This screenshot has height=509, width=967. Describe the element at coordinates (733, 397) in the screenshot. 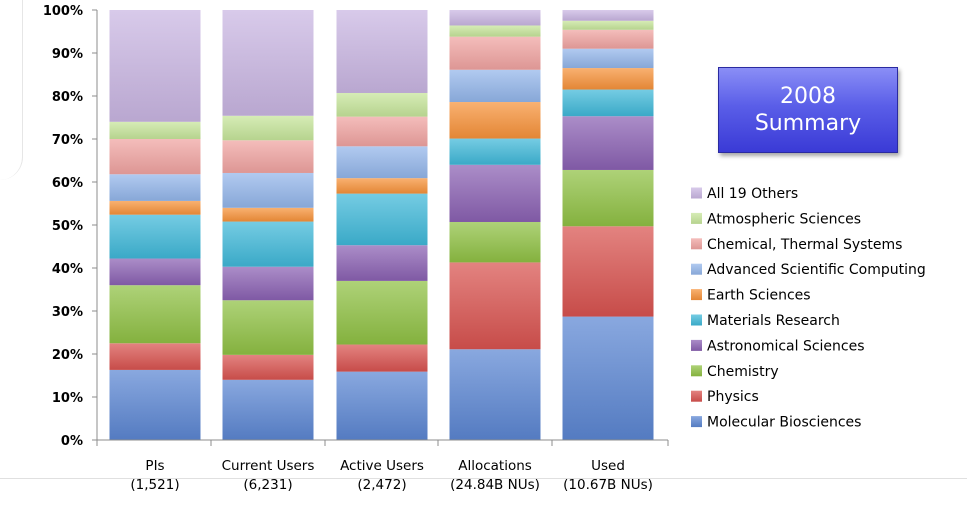

I see `legend-label: Physics` at that location.